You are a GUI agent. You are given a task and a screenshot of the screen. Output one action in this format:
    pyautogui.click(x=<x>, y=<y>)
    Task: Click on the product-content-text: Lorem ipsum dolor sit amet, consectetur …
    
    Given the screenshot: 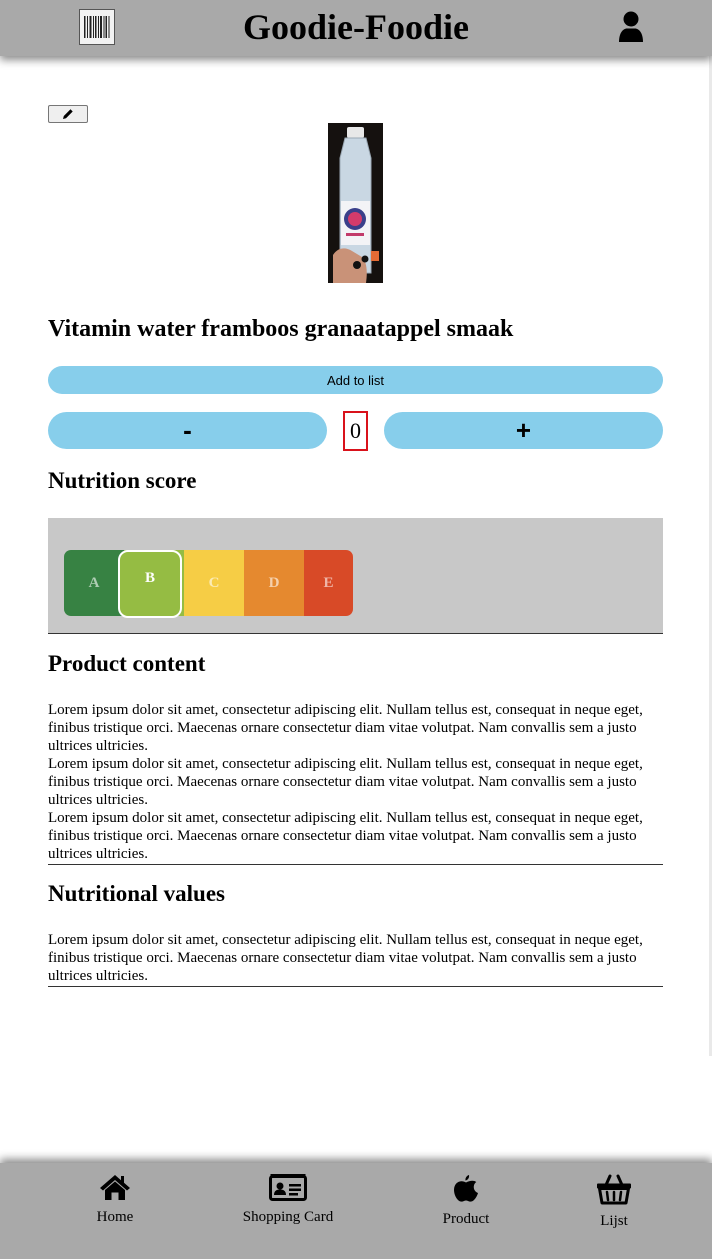 What is the action you would take?
    pyautogui.click(x=355, y=783)
    